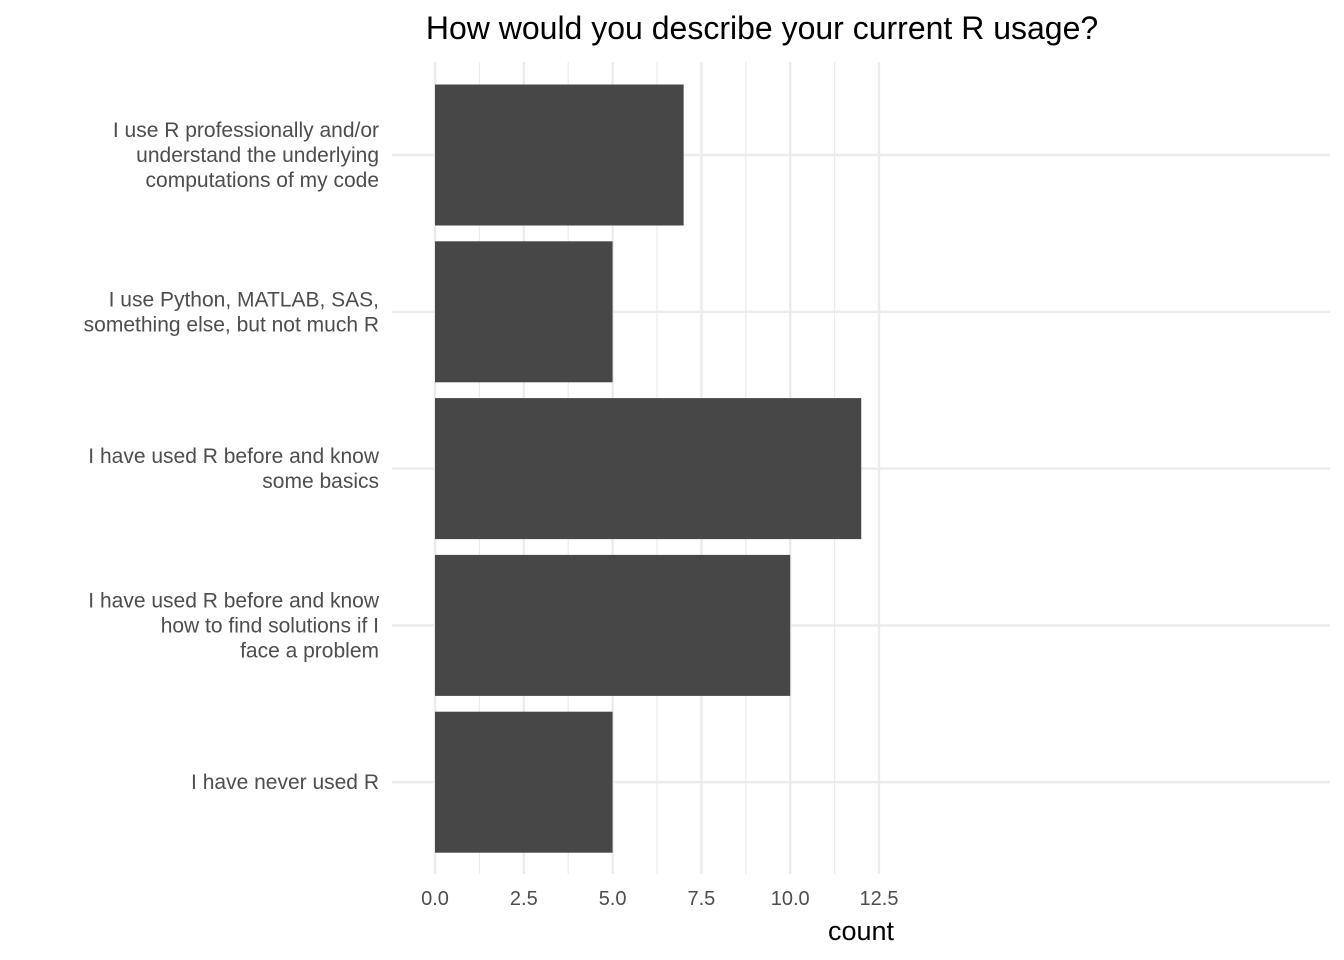 This screenshot has height=960, width=1344. I want to click on x-tick-label: 12.5, so click(879, 899).